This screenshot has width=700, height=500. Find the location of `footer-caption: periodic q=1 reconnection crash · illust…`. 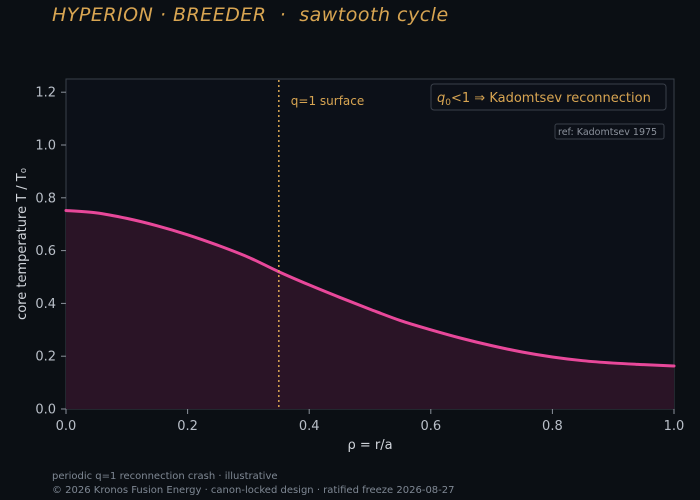

footer-caption: periodic q=1 reconnection crash · illust… is located at coordinates (165, 476).